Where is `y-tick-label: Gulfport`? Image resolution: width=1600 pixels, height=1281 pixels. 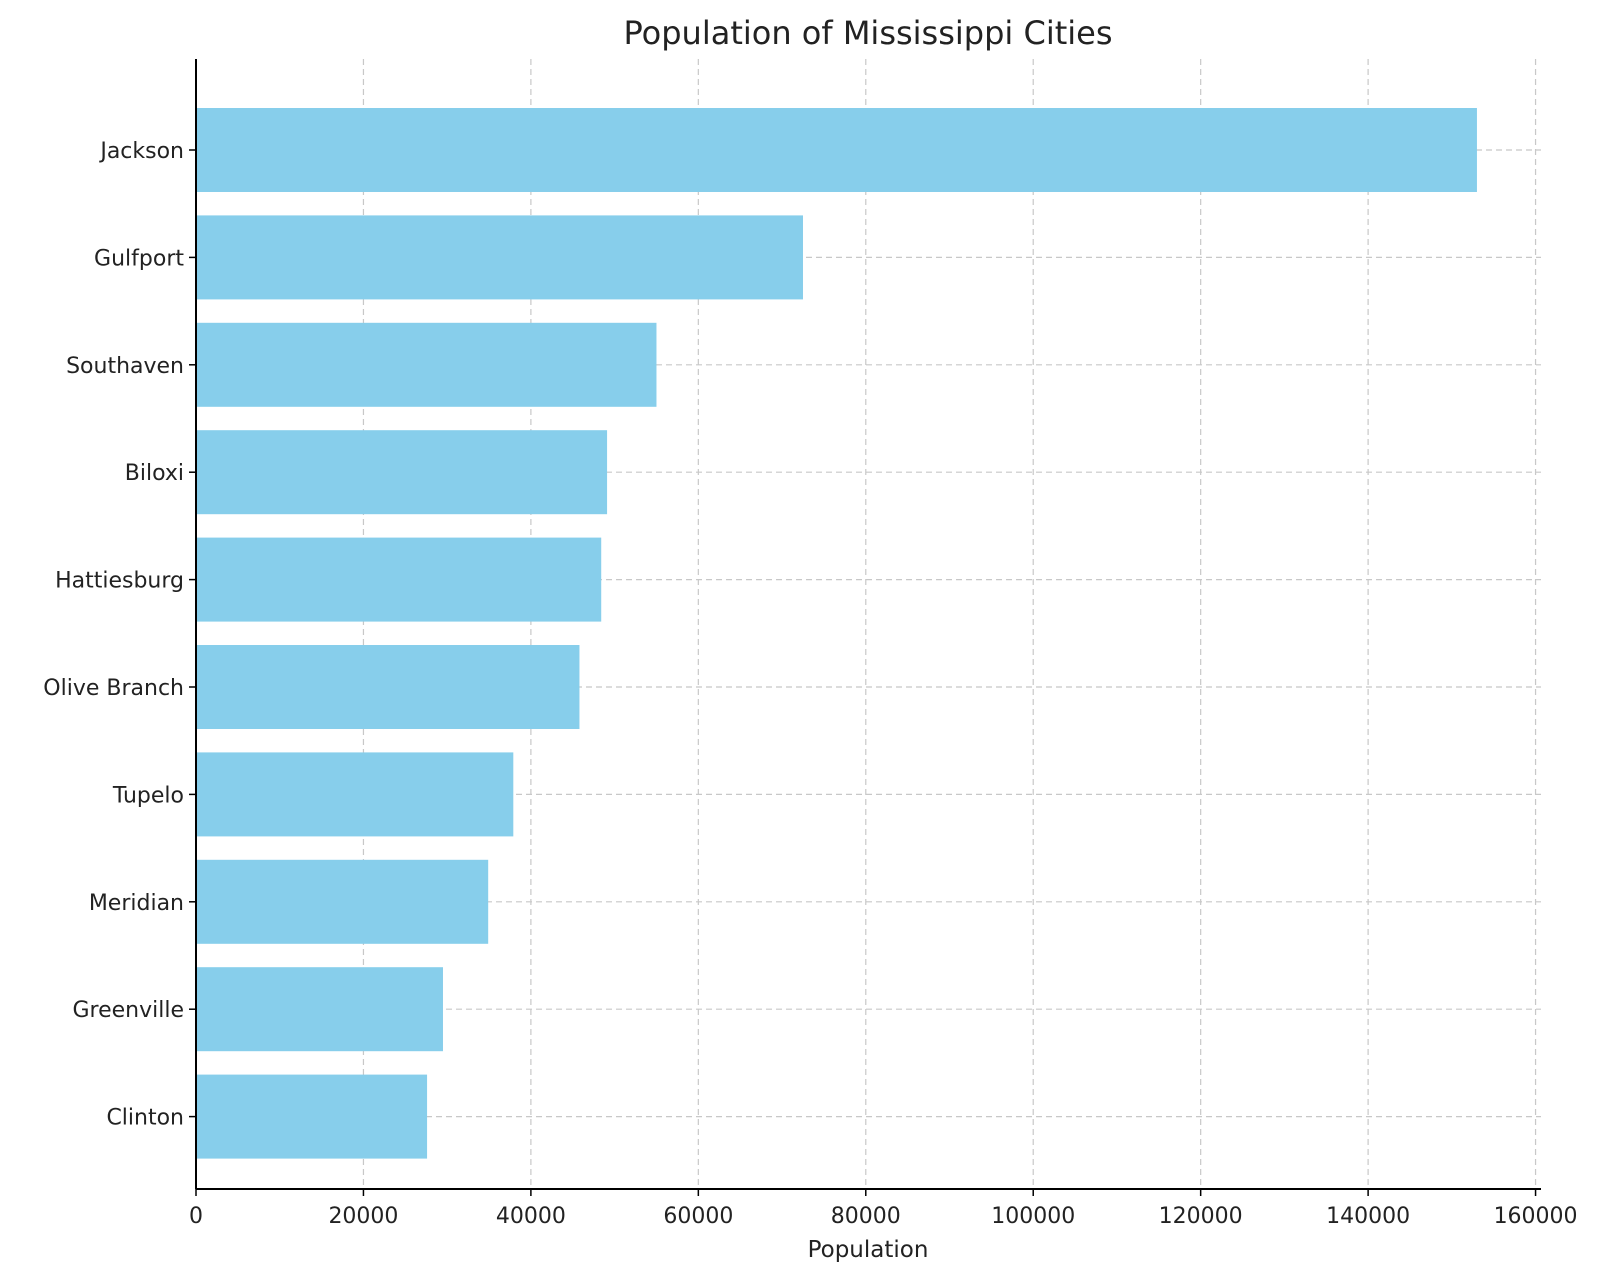 y-tick-label: Gulfport is located at coordinates (139, 258).